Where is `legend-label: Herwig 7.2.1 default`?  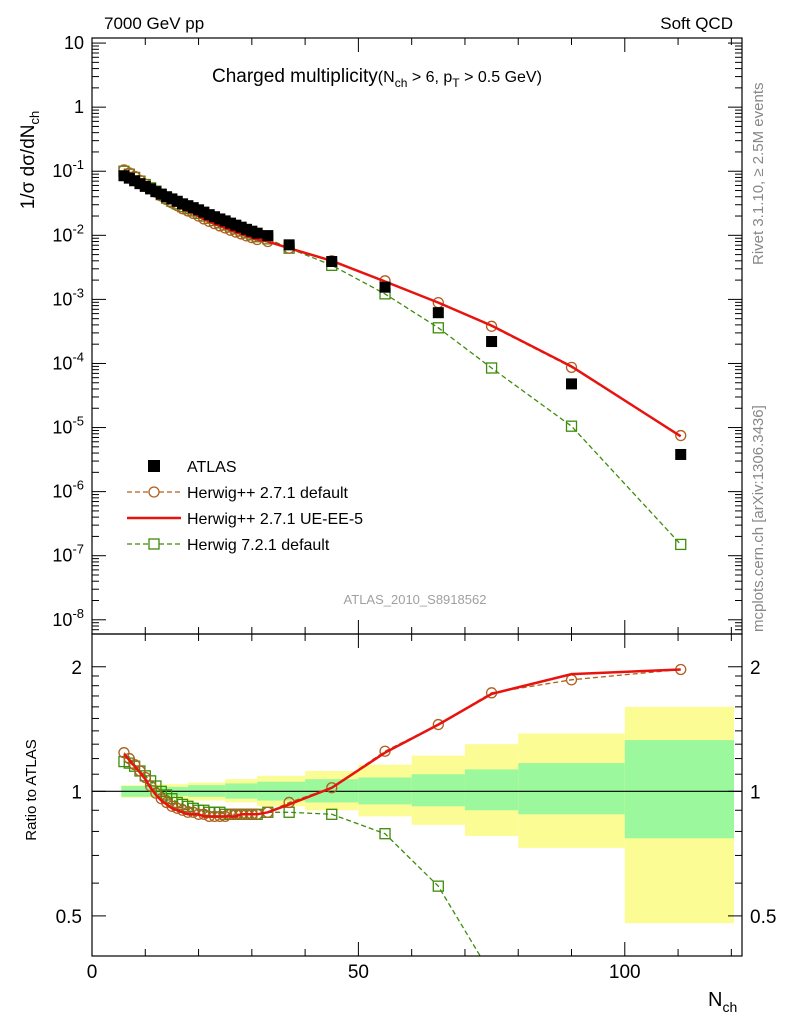 legend-label: Herwig 7.2.1 default is located at coordinates (258, 545).